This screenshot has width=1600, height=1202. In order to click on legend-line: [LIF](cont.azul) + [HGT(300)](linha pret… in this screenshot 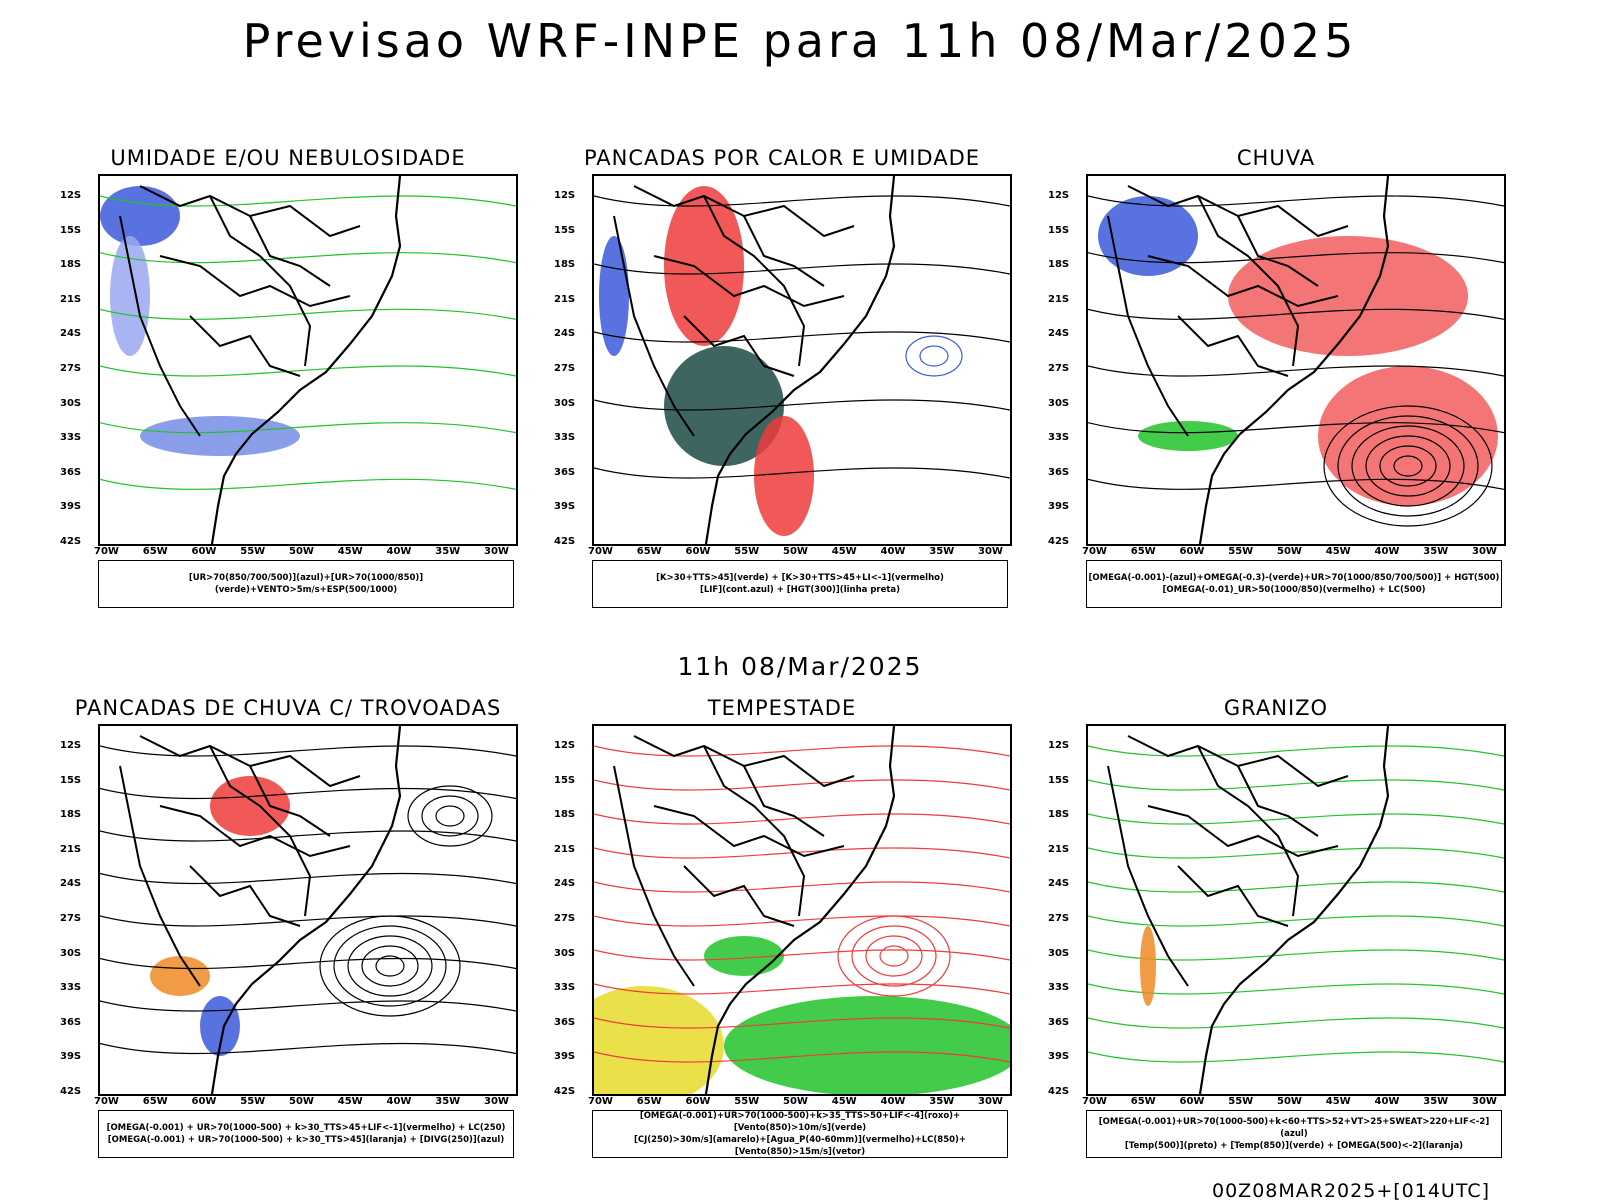, I will do `click(800, 590)`.